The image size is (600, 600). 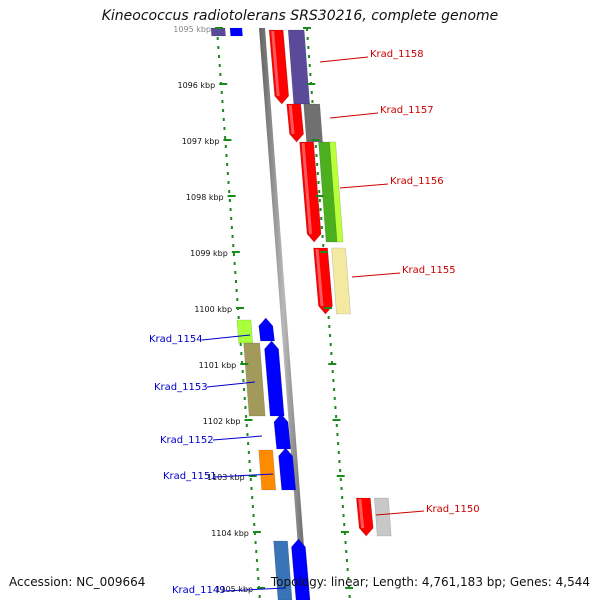 What do you see at coordinates (205, 197) in the screenshot?
I see `tick-label: 1098 kbp` at bounding box center [205, 197].